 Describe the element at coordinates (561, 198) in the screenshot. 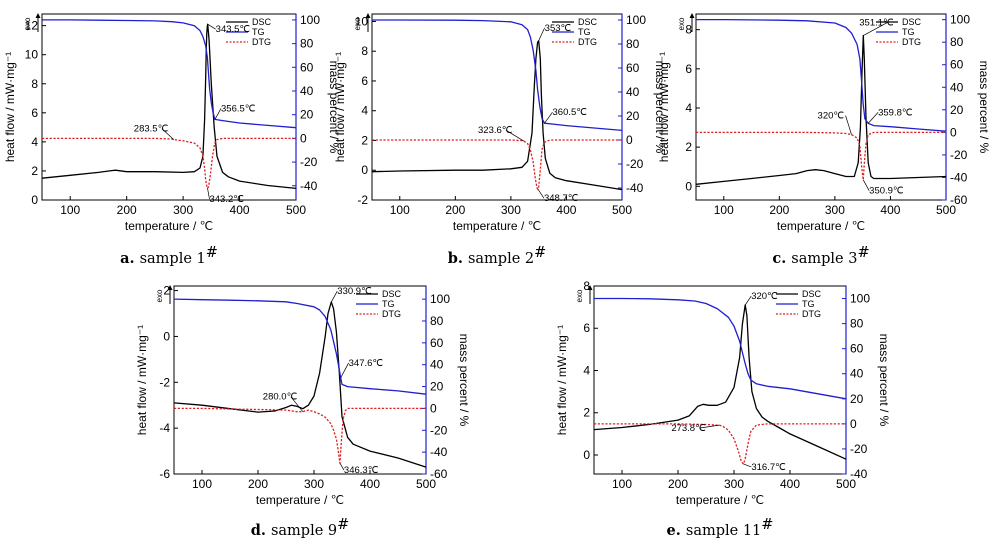

I see `annotation-label: 348.7℃` at that location.